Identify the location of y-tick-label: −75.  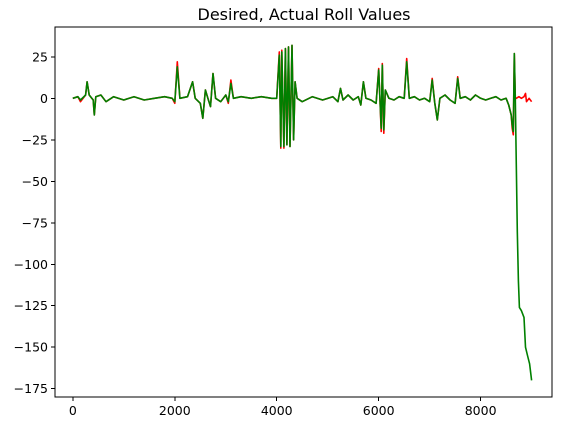
(35, 222).